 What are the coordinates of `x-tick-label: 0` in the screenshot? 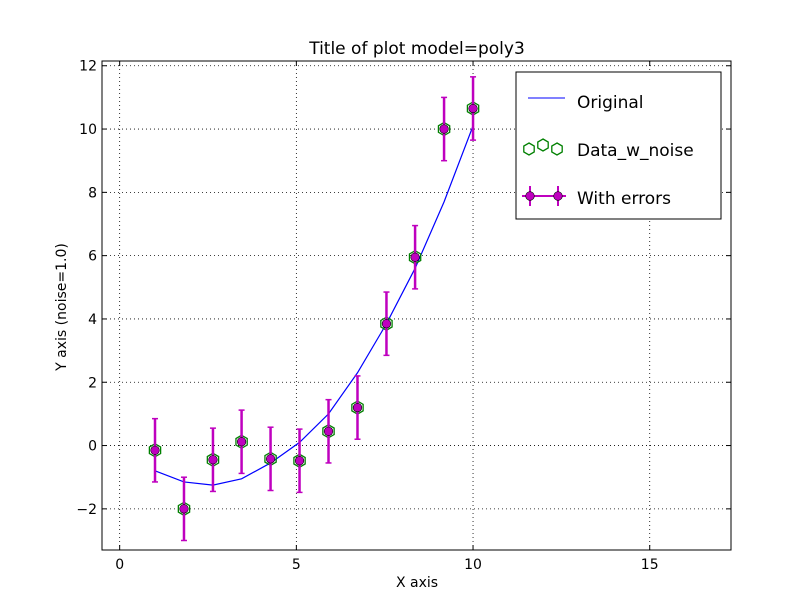 It's located at (119, 565).